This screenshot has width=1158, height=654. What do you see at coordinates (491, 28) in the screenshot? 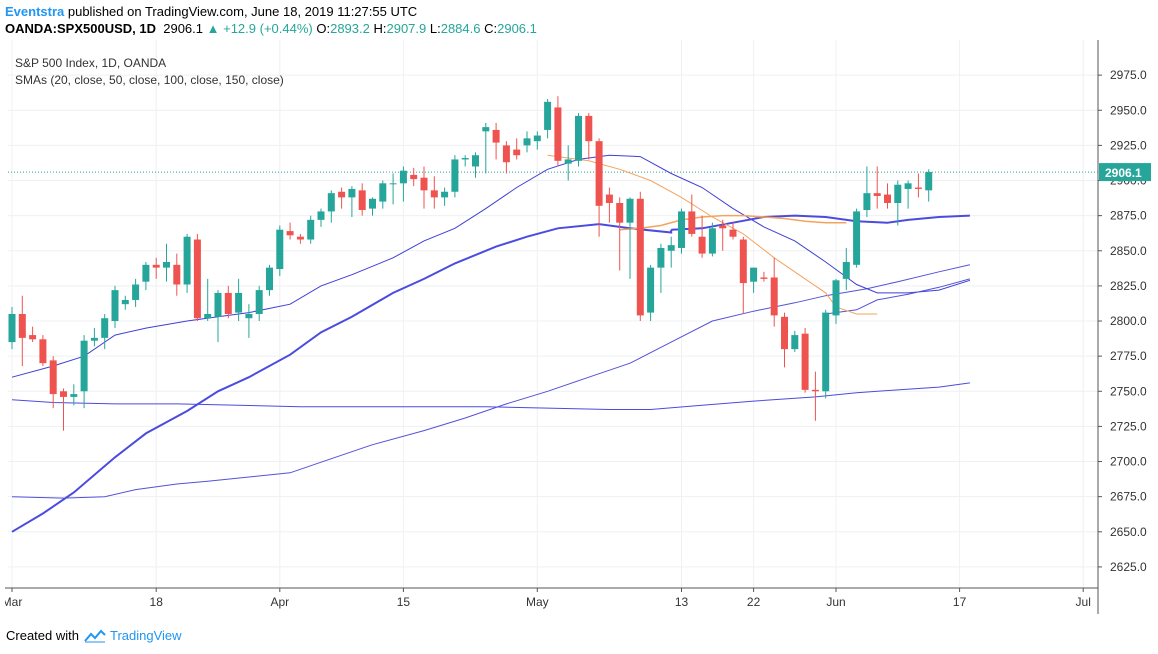
I see `close-label: C:` at bounding box center [491, 28].